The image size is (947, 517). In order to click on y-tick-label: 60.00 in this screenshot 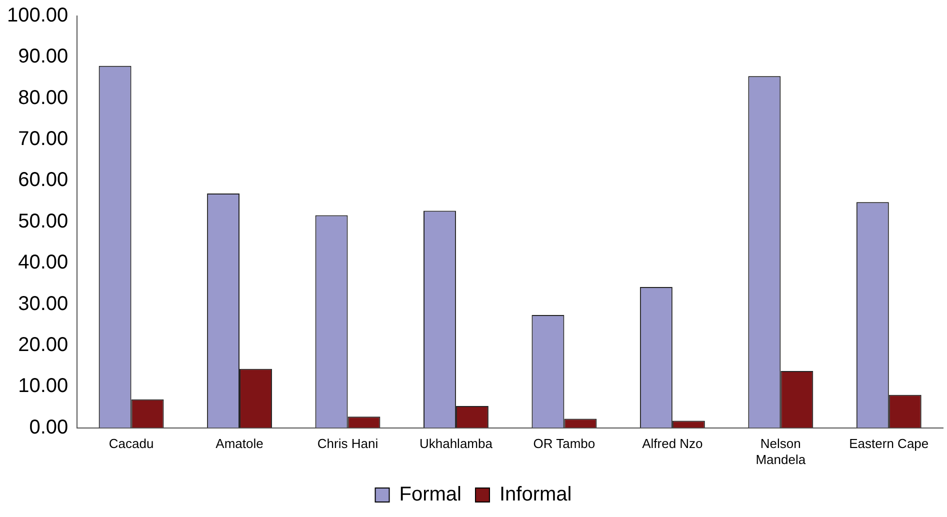, I will do `click(43, 180)`.